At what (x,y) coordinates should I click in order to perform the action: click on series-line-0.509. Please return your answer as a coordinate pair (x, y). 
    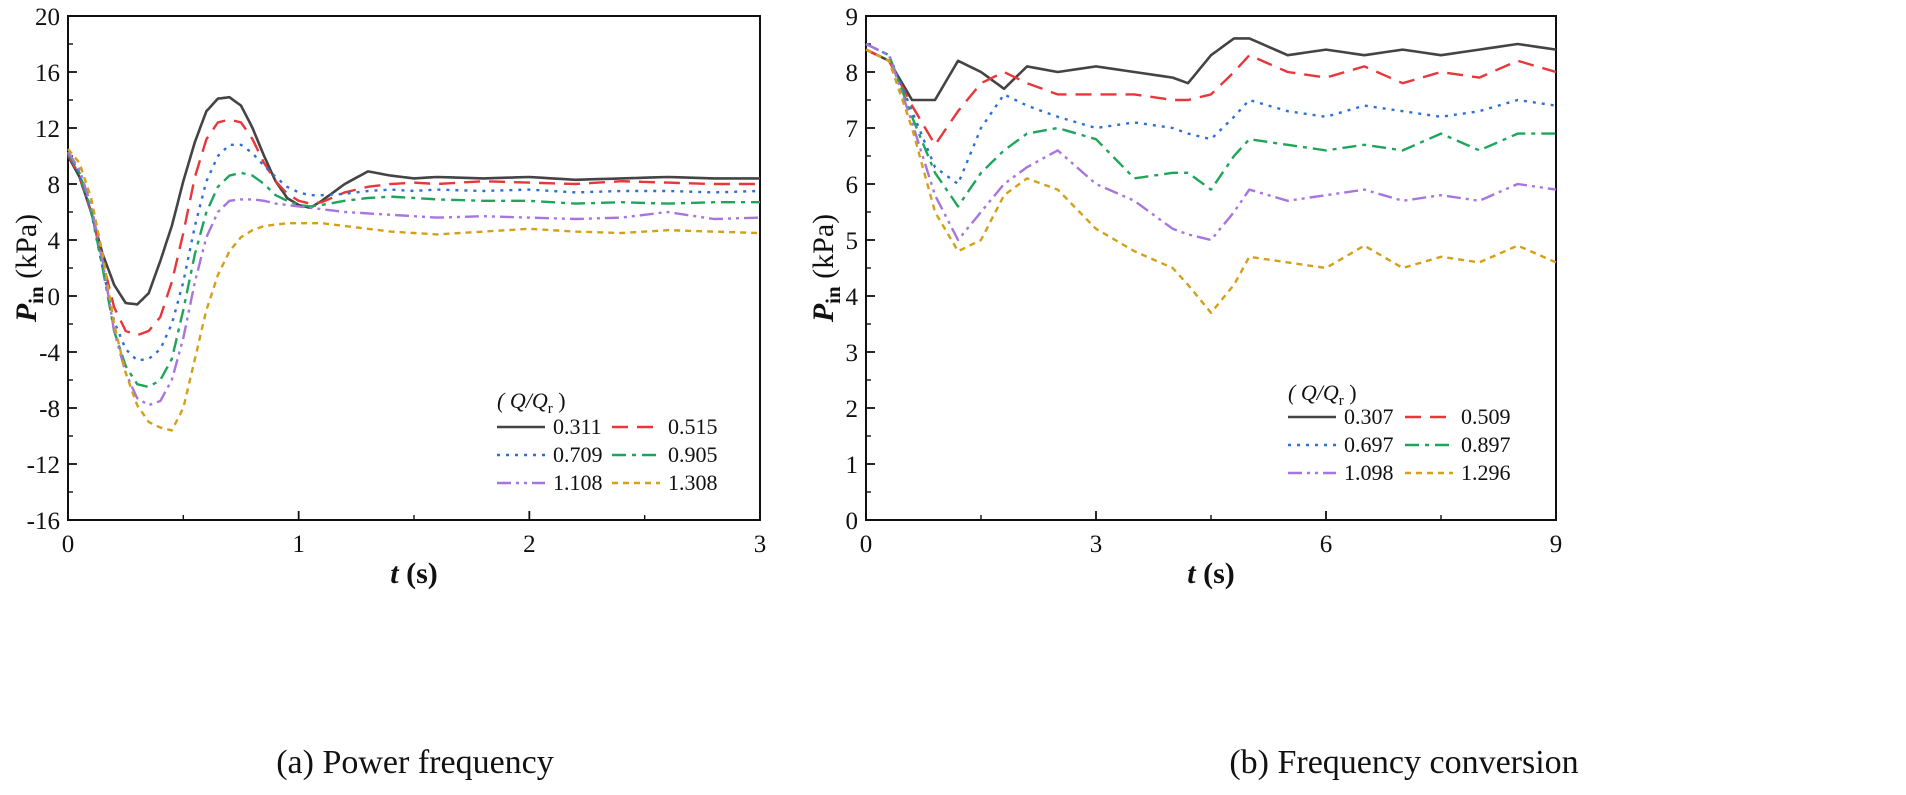
    Looking at the image, I should click on (1211, 97).